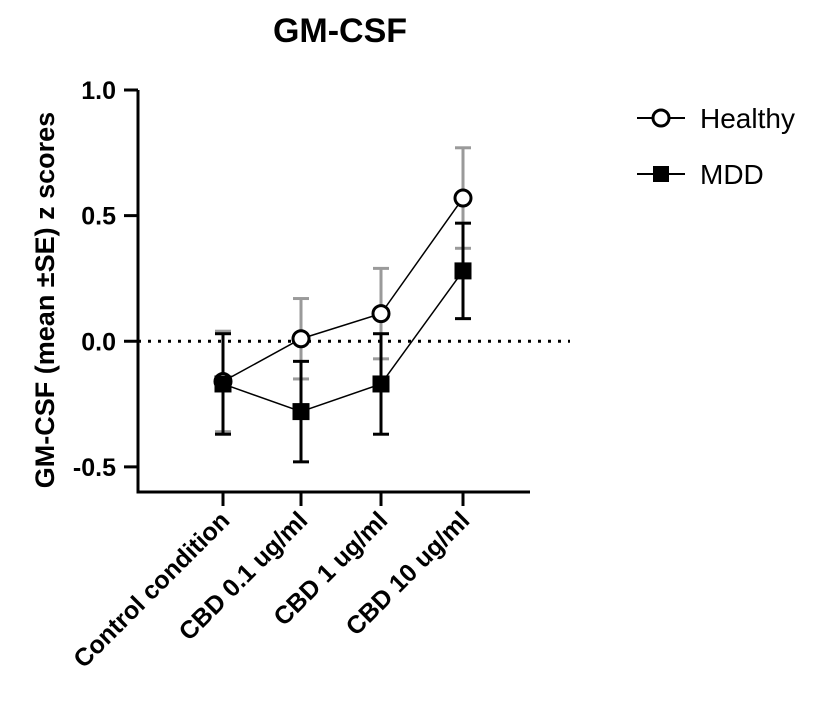  I want to click on y-tick-label: 1.0, so click(98, 91).